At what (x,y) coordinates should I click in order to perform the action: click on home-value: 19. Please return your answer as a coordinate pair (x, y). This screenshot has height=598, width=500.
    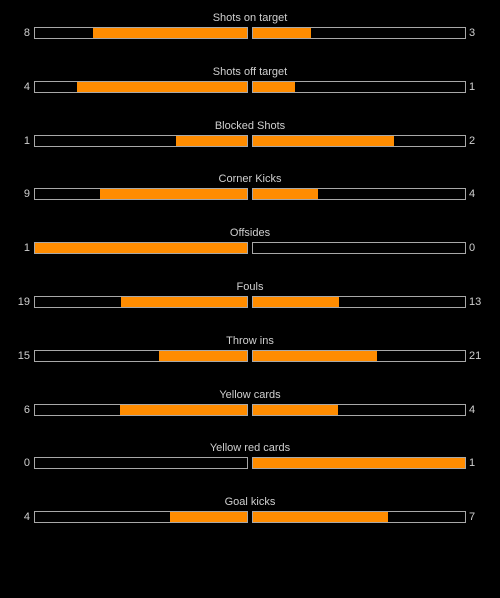
    Looking at the image, I should click on (23, 302).